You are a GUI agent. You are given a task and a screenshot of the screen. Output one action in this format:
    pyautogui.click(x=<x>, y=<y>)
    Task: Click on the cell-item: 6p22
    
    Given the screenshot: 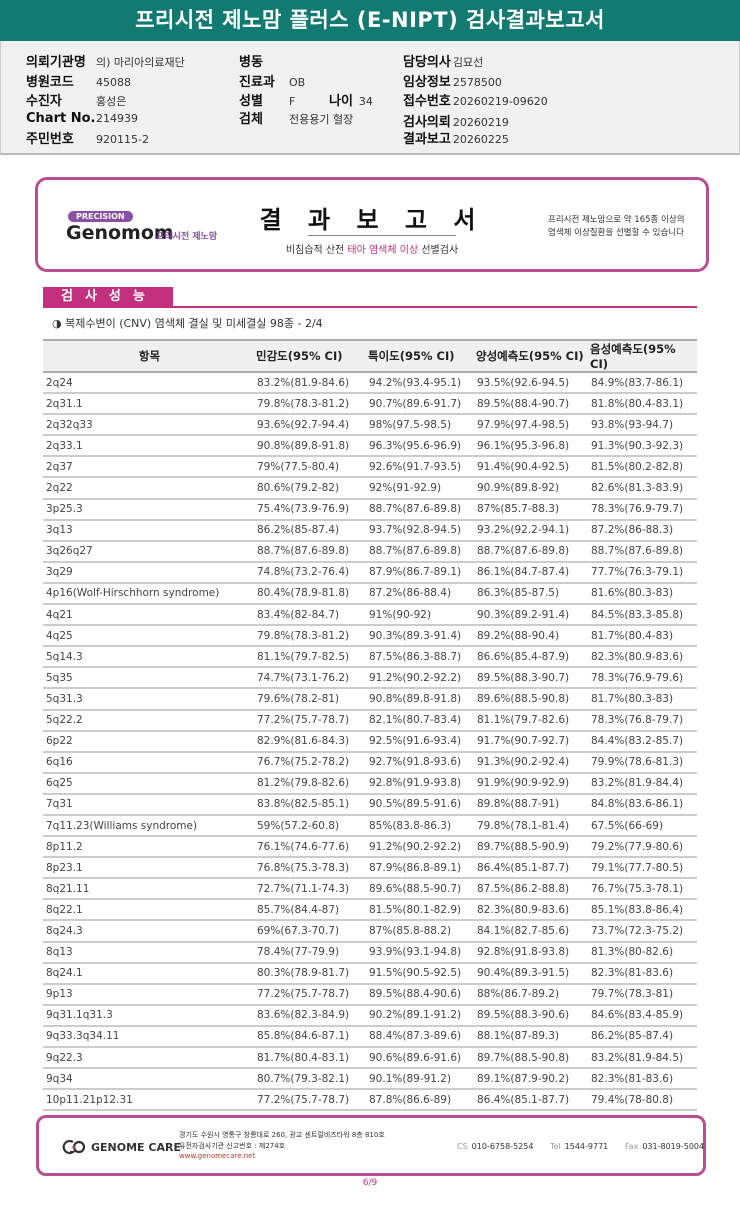 What is the action you would take?
    pyautogui.click(x=148, y=741)
    